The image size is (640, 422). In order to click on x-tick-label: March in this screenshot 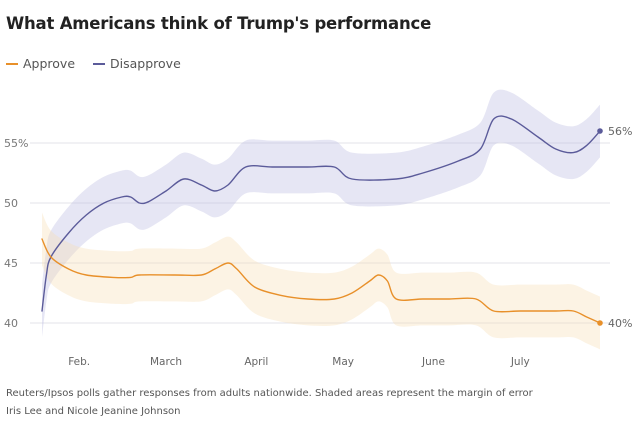, I will do `click(166, 362)`.